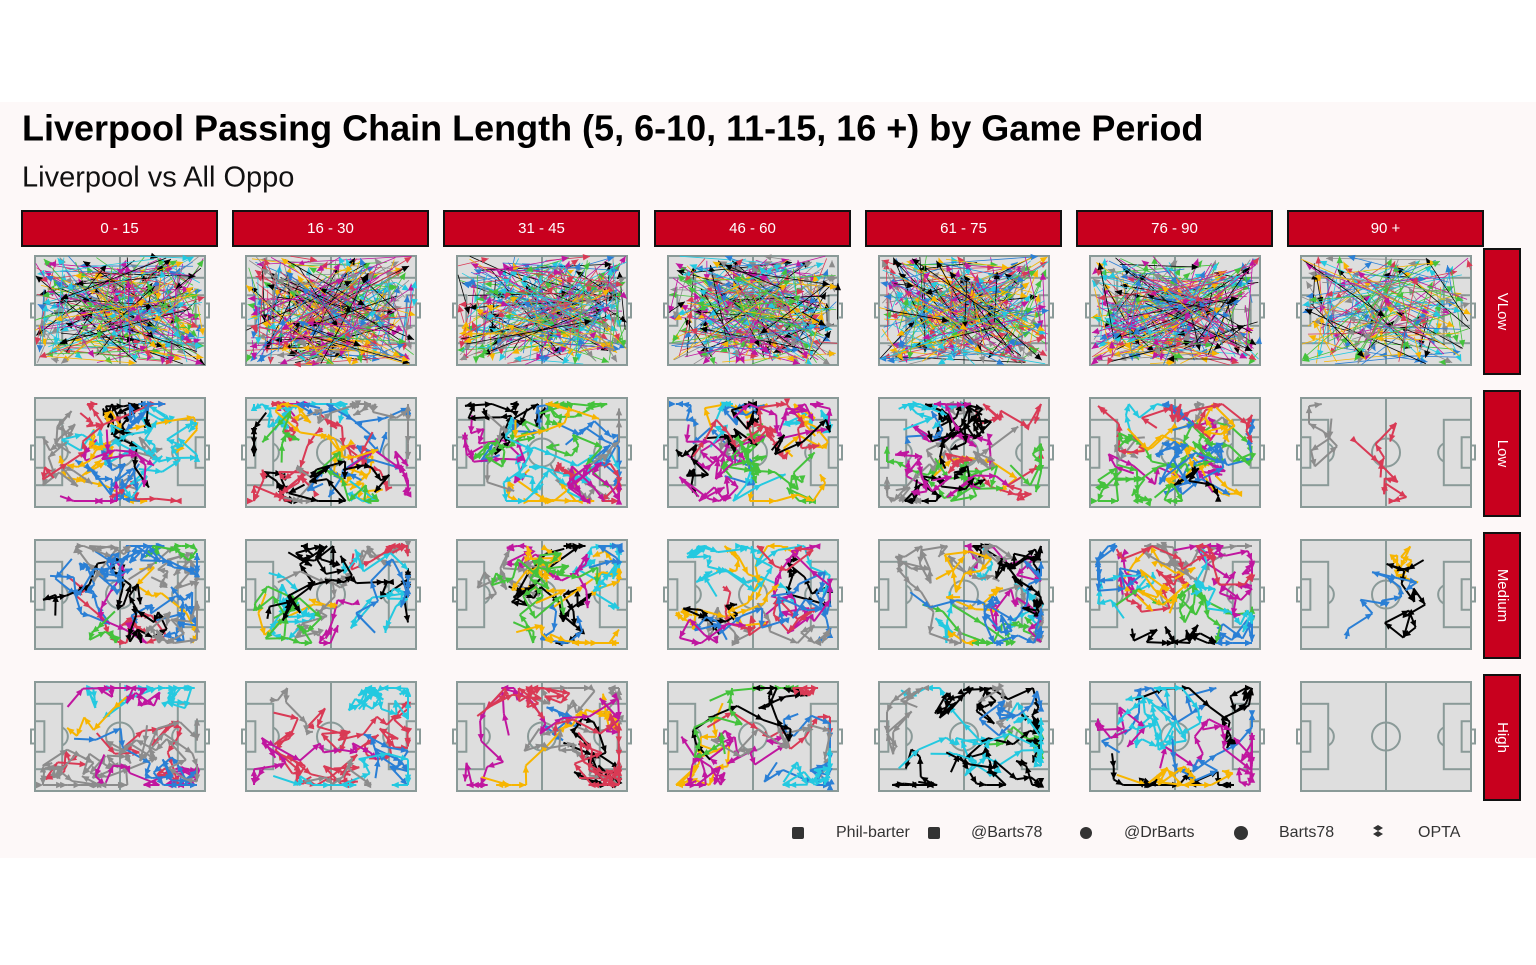 The width and height of the screenshot is (1536, 965). What do you see at coordinates (934, 833) in the screenshot?
I see `x-icon` at bounding box center [934, 833].